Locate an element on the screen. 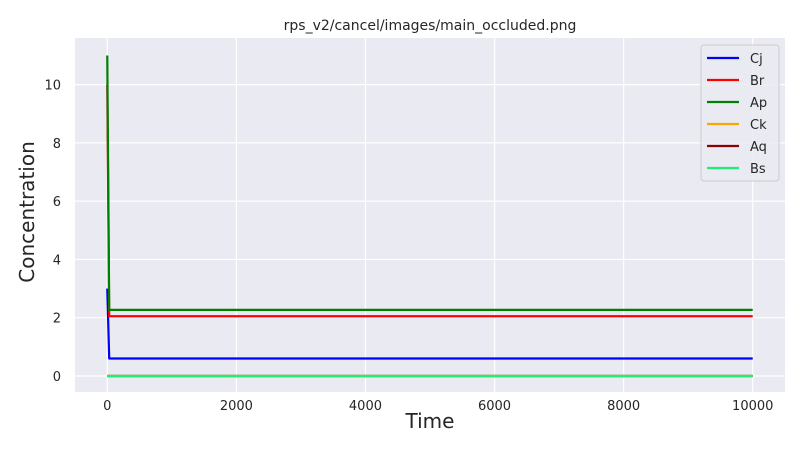 This screenshot has width=800, height=450. x-tick-label: 8000 is located at coordinates (623, 406).